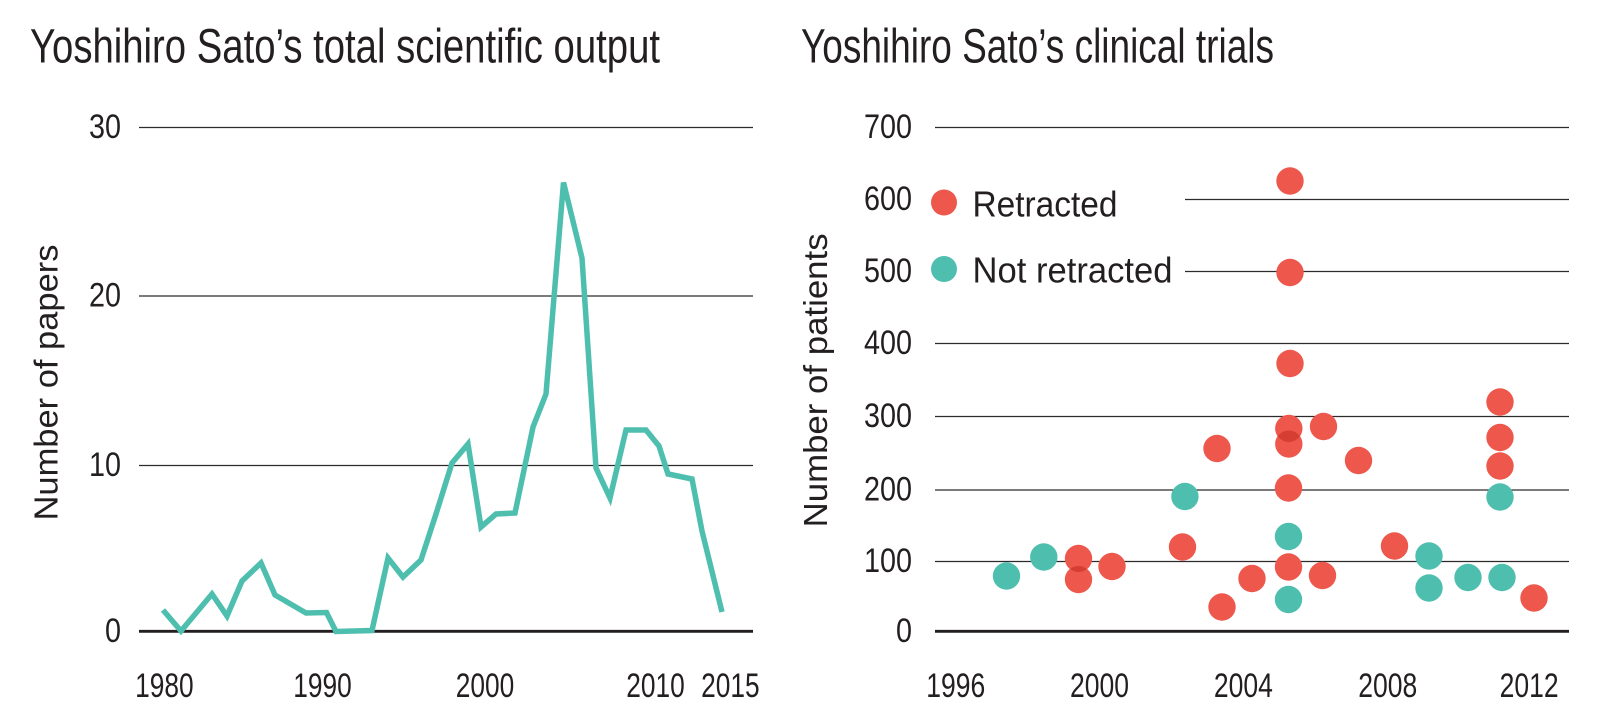 The image size is (1600, 723). What do you see at coordinates (1529, 686) in the screenshot?
I see `svg-text: 2012` at bounding box center [1529, 686].